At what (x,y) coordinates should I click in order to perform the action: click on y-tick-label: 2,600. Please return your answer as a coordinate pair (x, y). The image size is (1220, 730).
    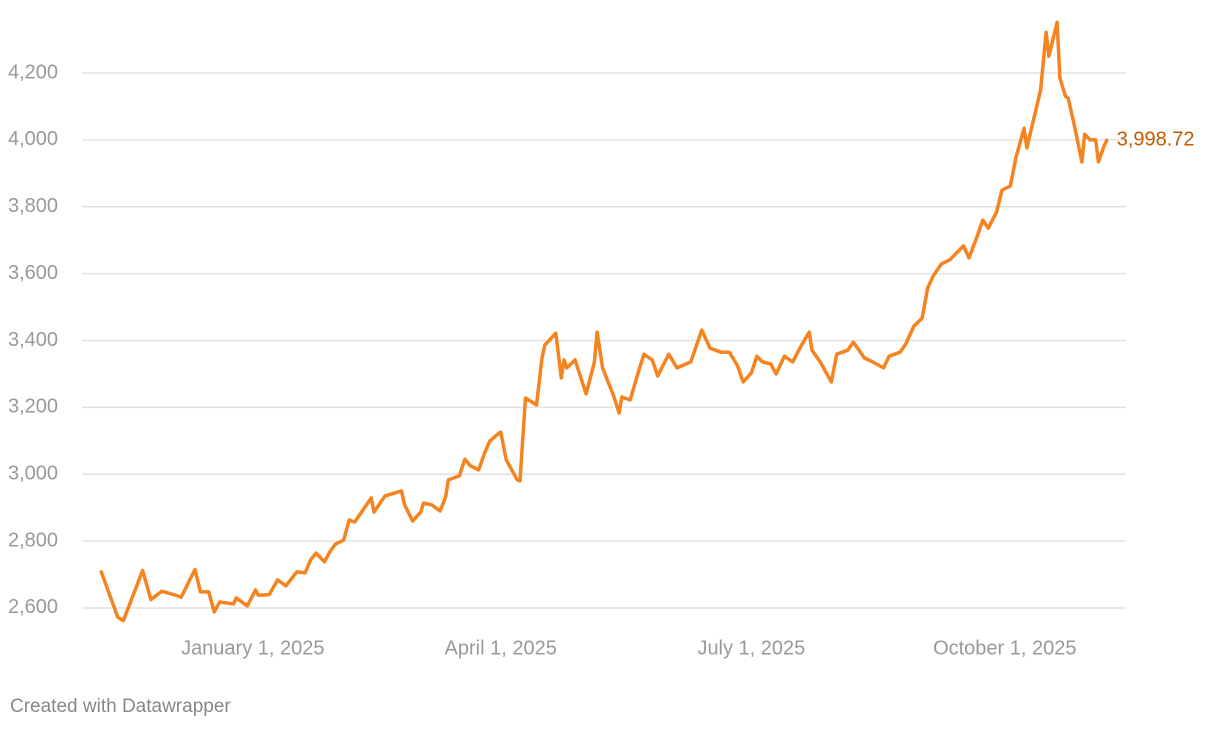
    Looking at the image, I should click on (33, 607).